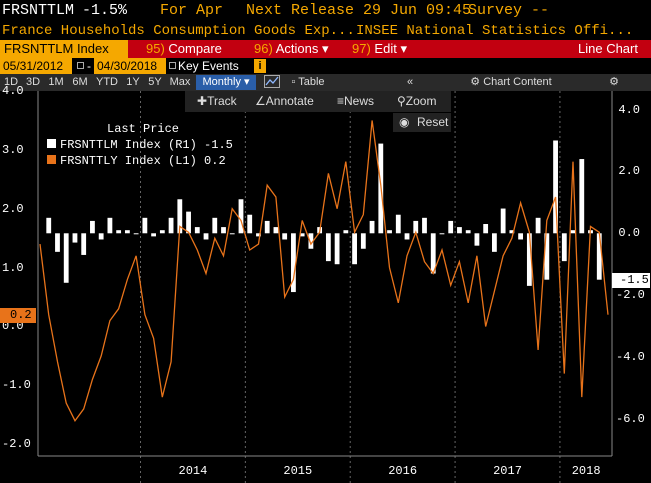 This screenshot has height=483, width=651. Describe the element at coordinates (222, 101) in the screenshot. I see `track-label: Track` at that location.